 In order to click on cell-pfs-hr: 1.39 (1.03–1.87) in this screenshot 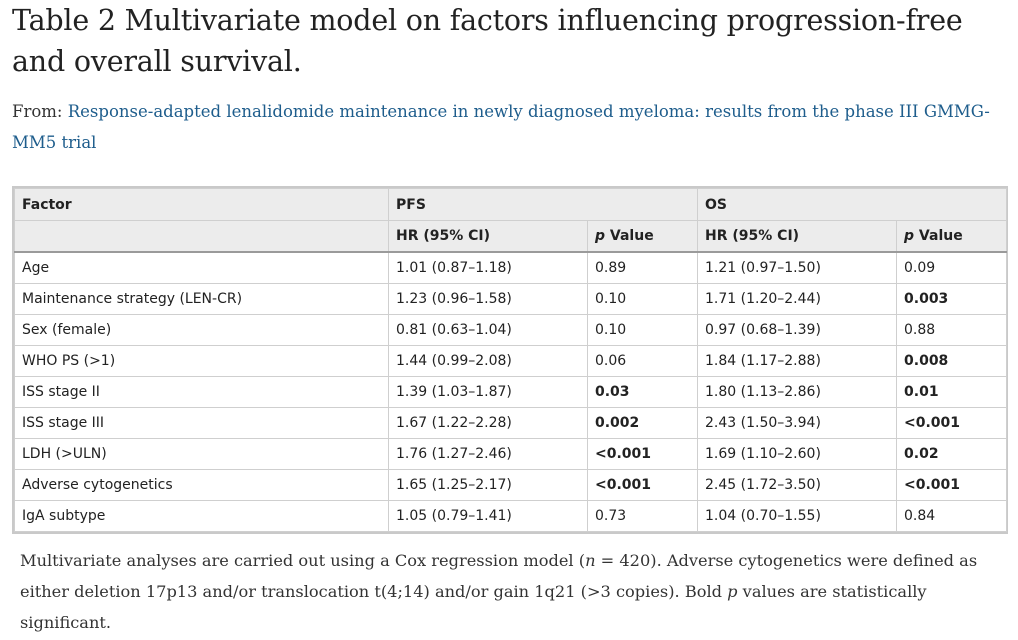, I will do `click(488, 392)`.